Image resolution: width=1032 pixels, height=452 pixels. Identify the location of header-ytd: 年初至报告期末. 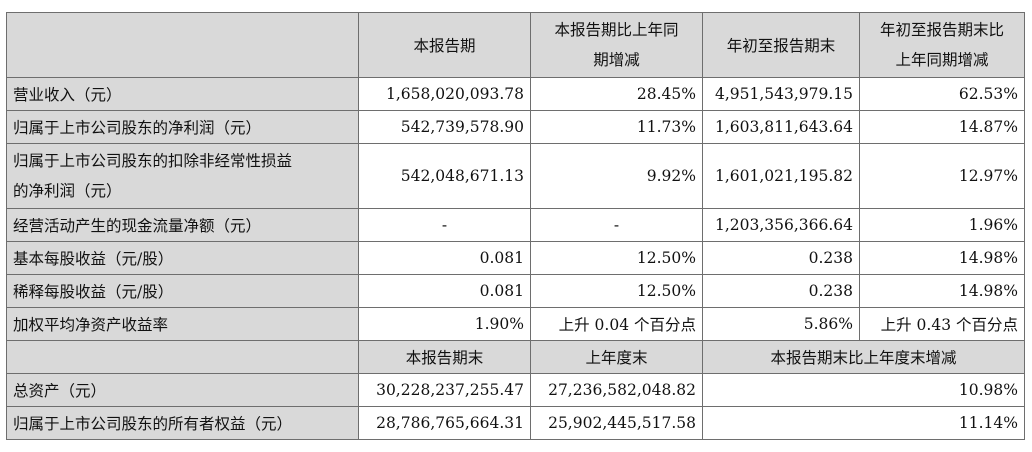
(781, 45).